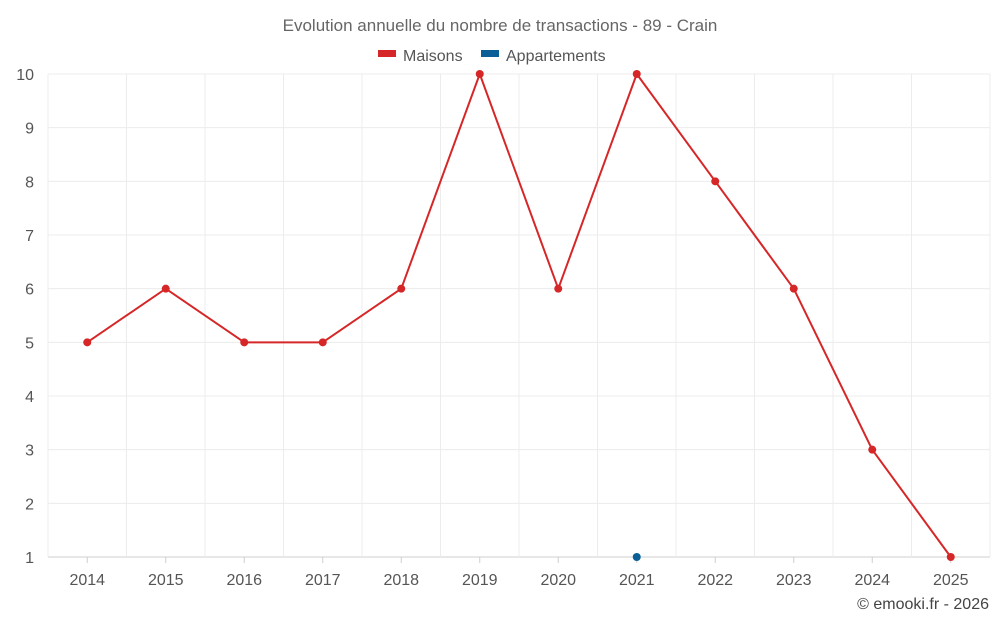 This screenshot has width=1000, height=625. I want to click on x-tick-label: 2016, so click(244, 580).